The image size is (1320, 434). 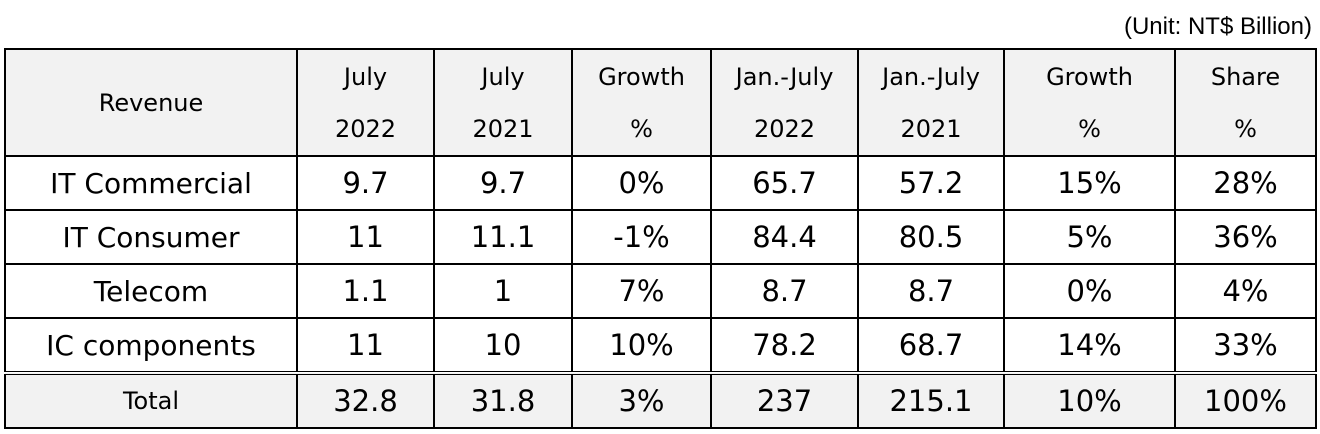 I want to click on table-cell: 1, so click(x=503, y=291).